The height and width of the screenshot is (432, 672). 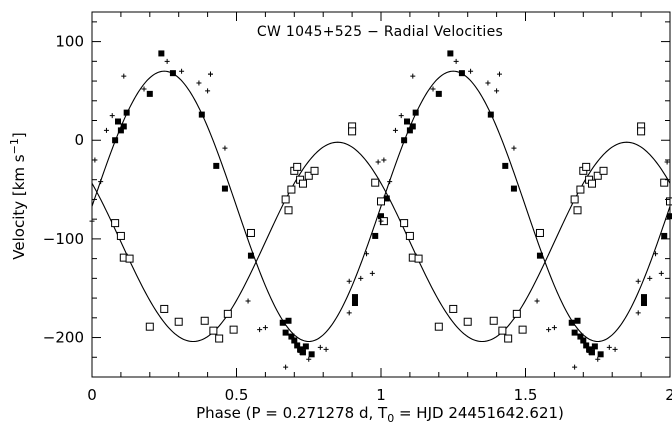 I want to click on x-axis-label-main: Phase (P = 0.271278 d, T, so click(x=292, y=413).